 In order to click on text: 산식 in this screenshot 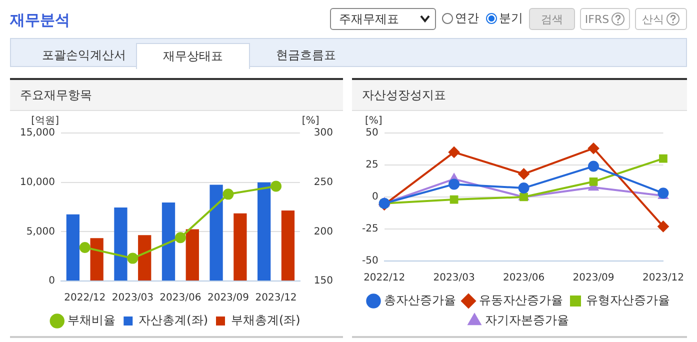, I will do `click(653, 19)`.